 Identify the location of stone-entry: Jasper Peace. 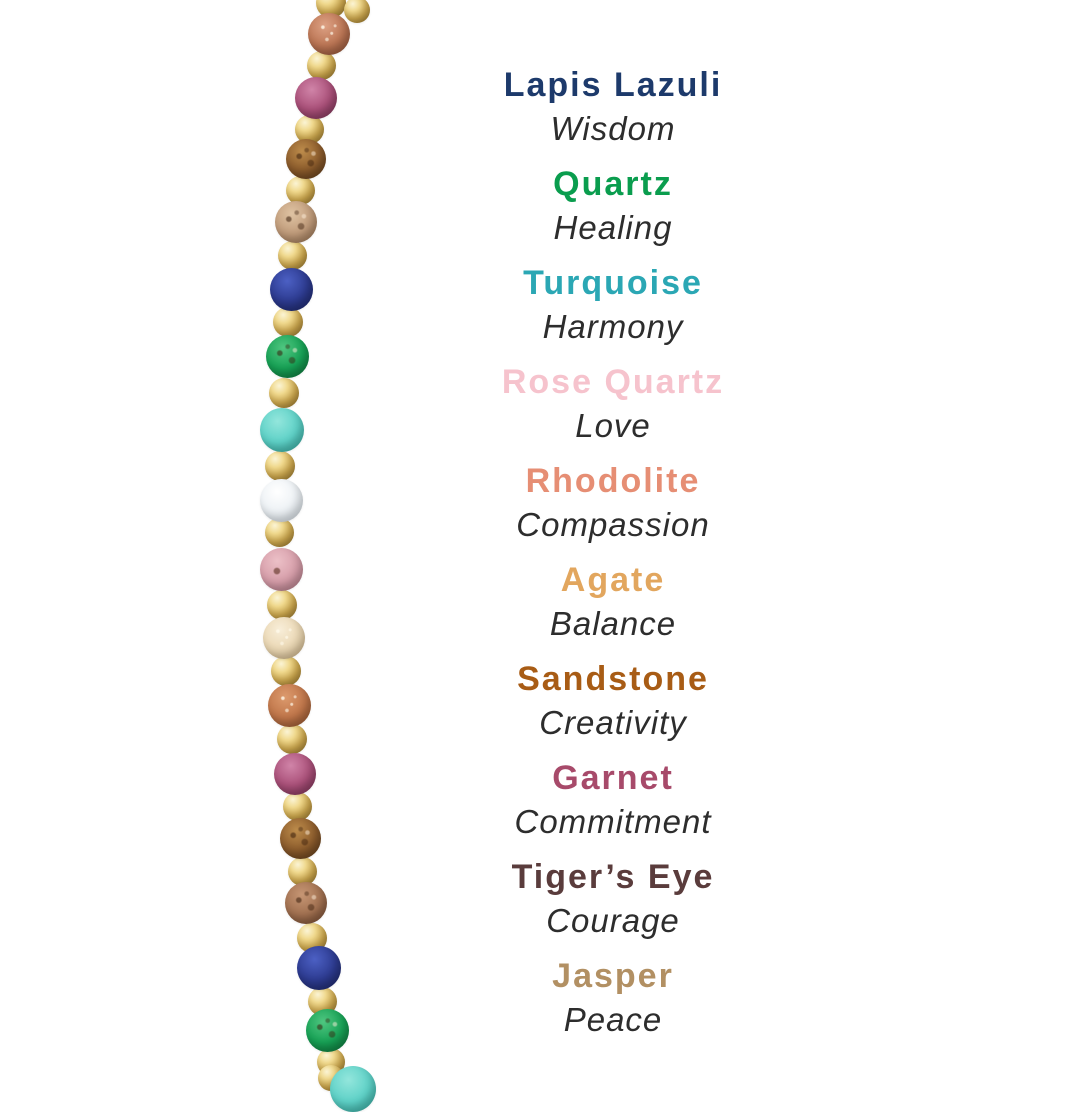
(613, 998).